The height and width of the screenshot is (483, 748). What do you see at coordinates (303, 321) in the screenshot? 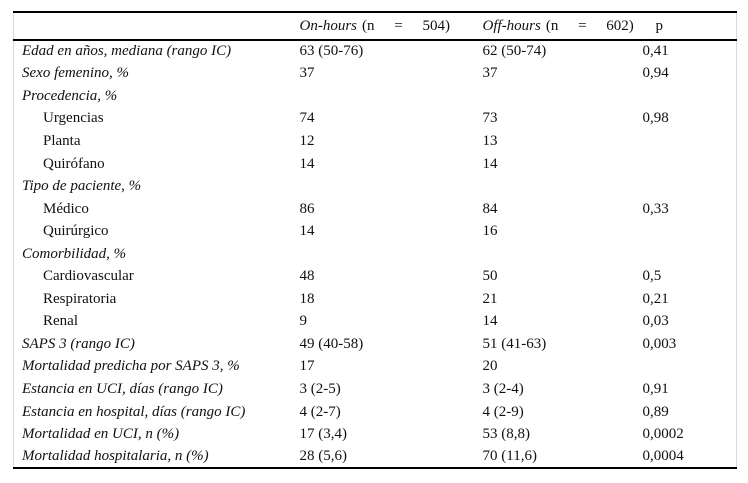
I see `on-hours-value: 9` at bounding box center [303, 321].